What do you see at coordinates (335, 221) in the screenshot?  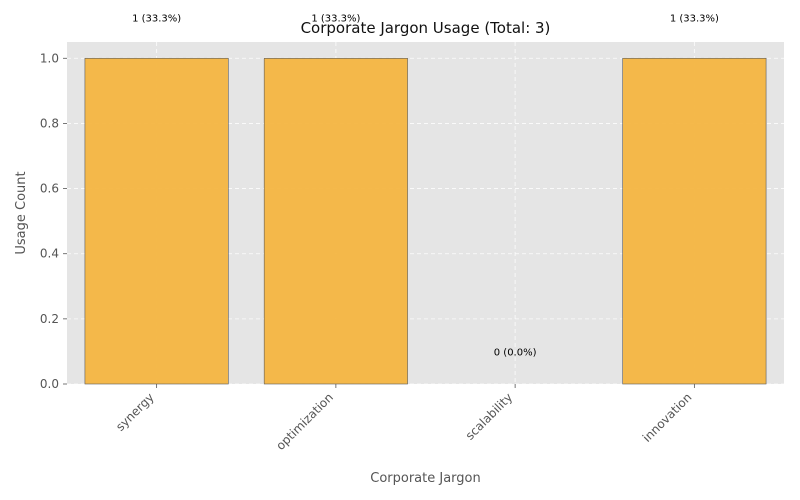 I see `bar-optimization` at bounding box center [335, 221].